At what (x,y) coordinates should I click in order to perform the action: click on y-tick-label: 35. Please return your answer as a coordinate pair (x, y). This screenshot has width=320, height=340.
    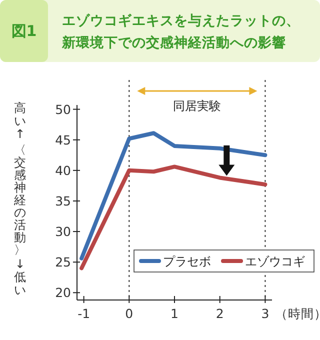
    Looking at the image, I should click on (63, 200).